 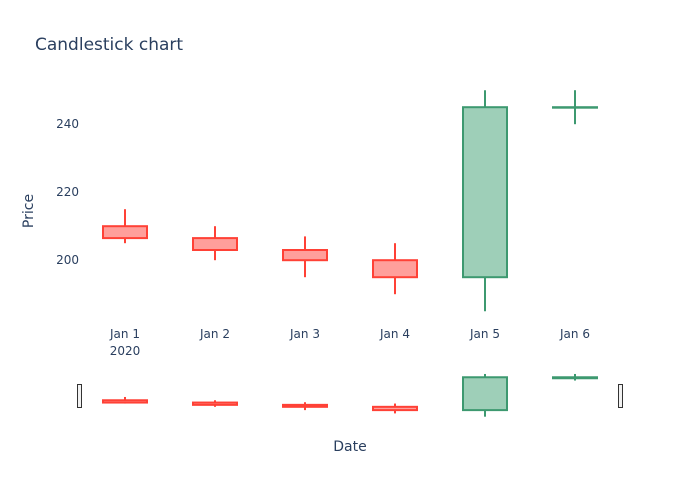 I want to click on y-tick-label: 220, so click(x=67, y=192).